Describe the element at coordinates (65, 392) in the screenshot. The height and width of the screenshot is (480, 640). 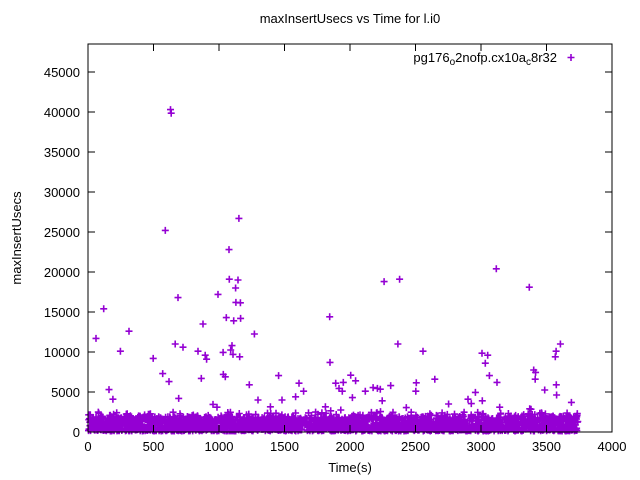
I see `y-tick-label: 5000` at that location.